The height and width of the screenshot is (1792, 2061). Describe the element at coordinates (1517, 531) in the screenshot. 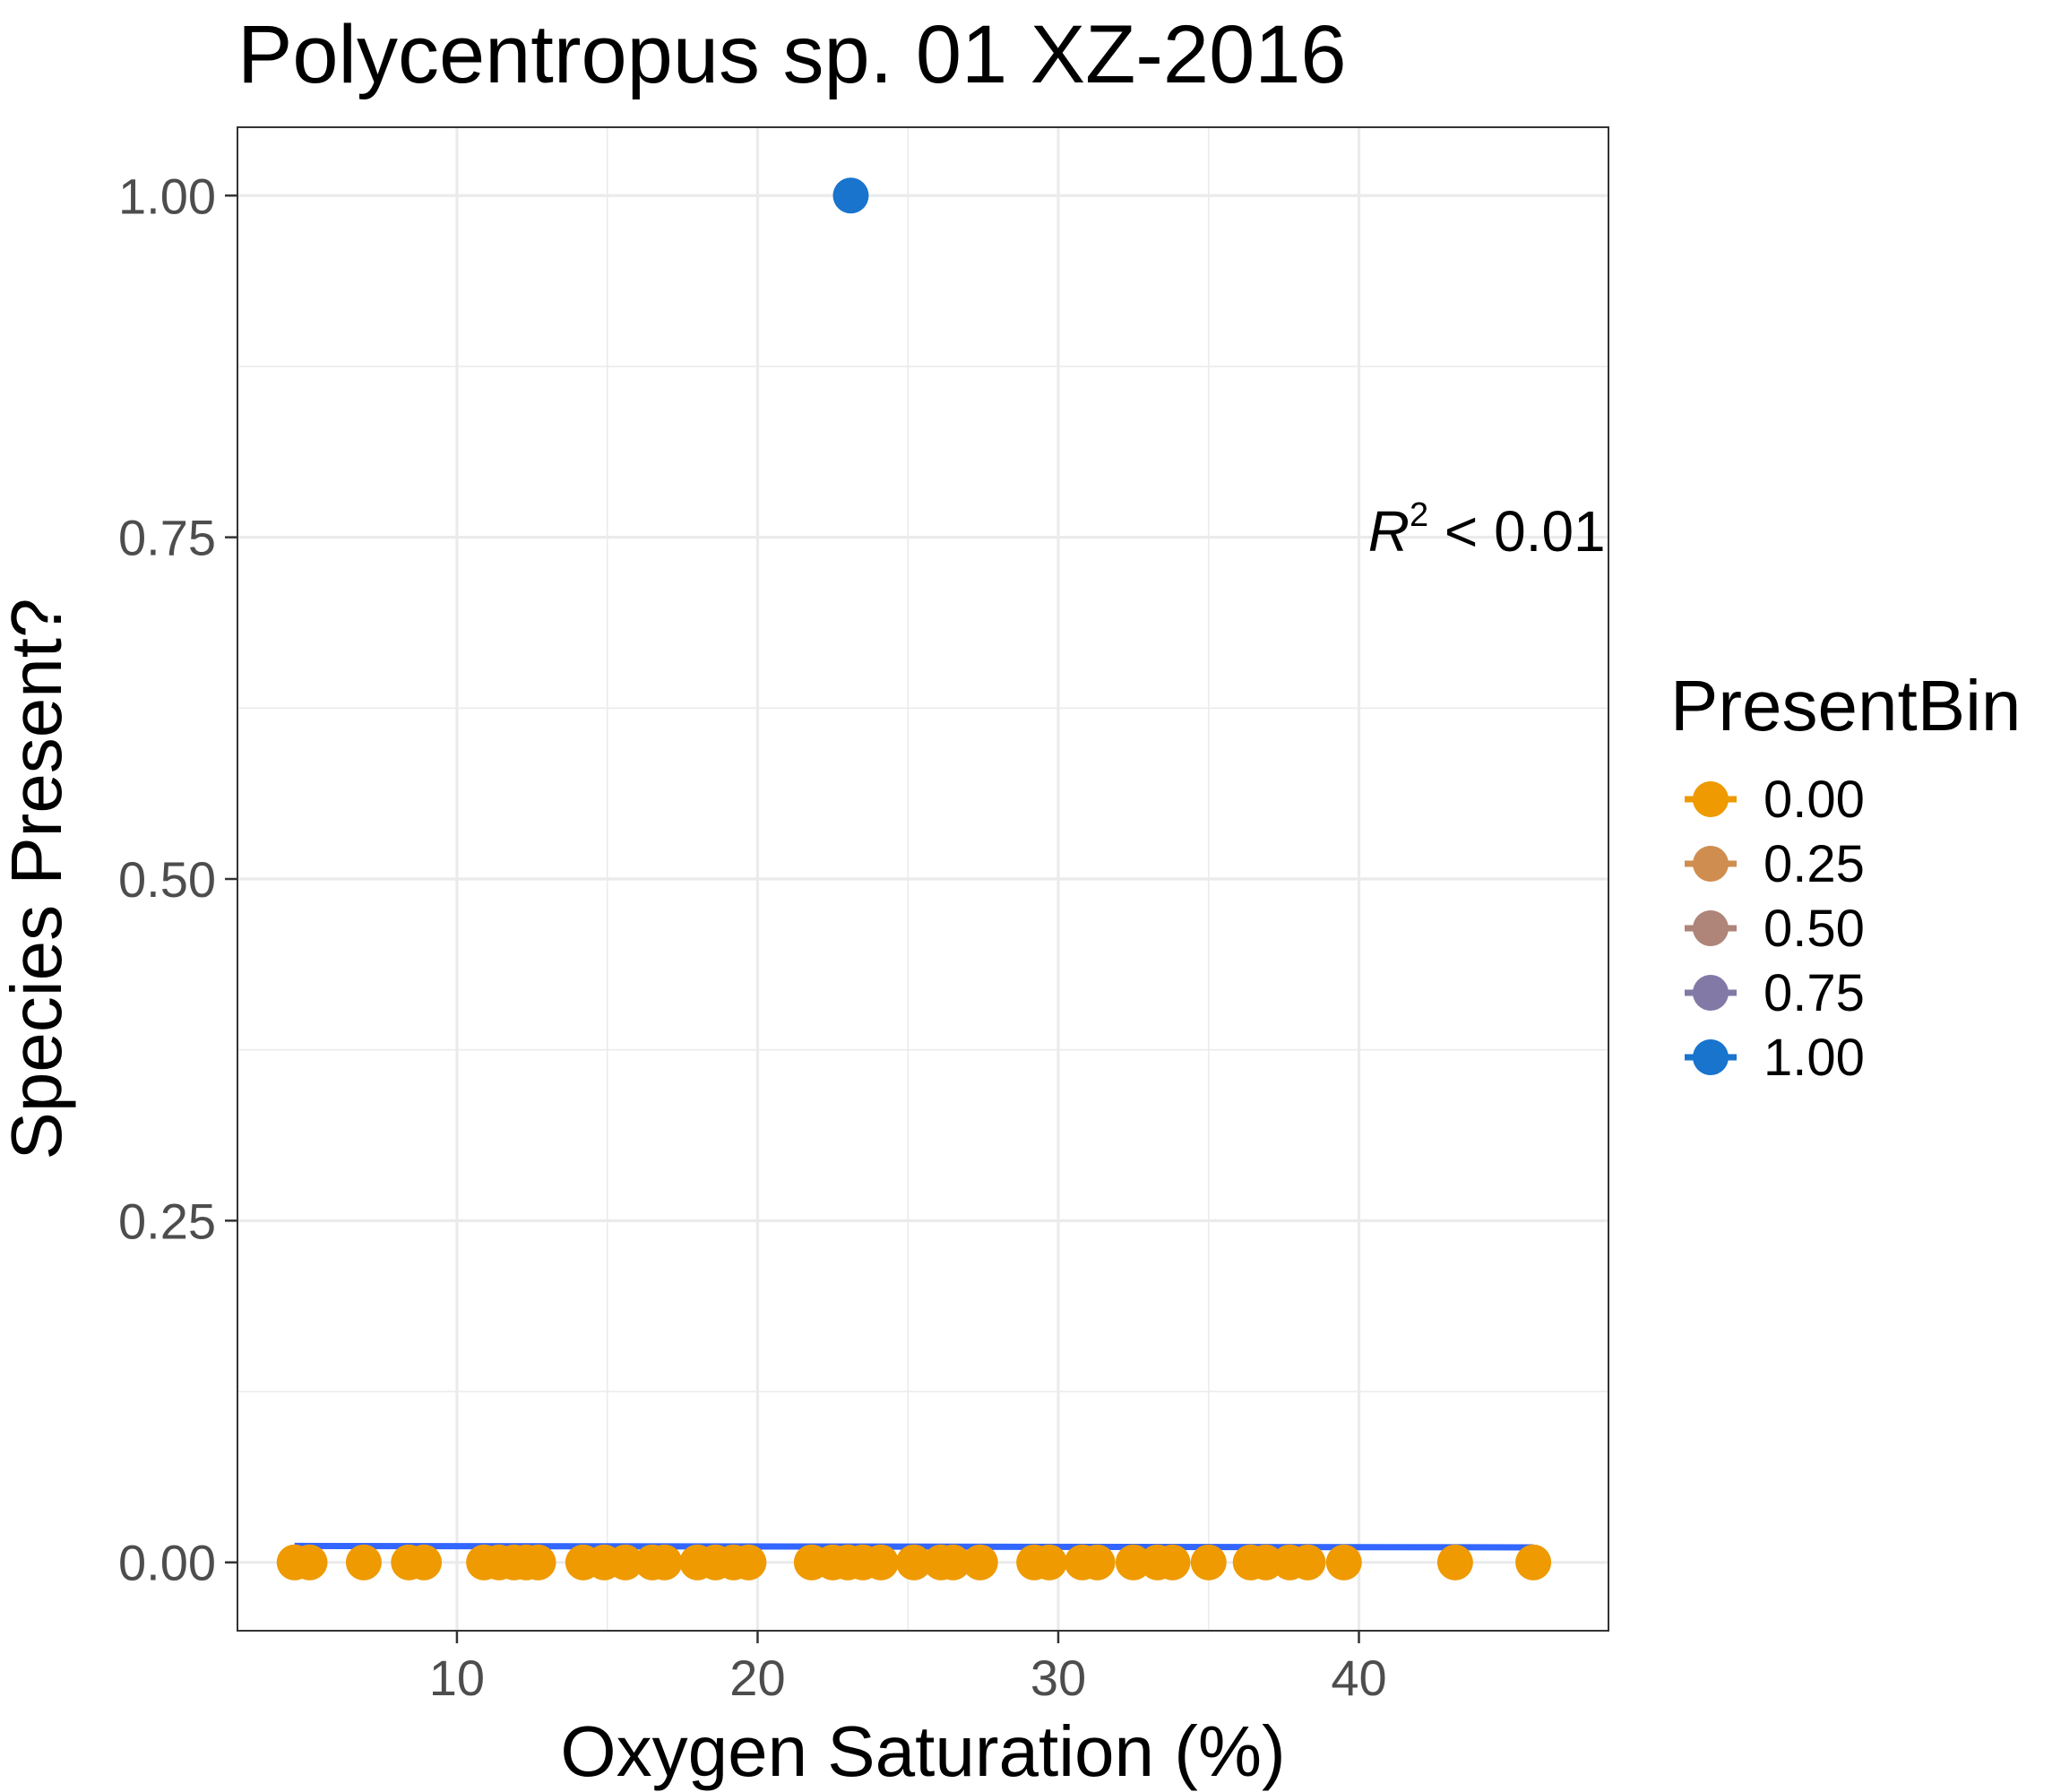

I see `r-squared-value: < 0.01` at that location.